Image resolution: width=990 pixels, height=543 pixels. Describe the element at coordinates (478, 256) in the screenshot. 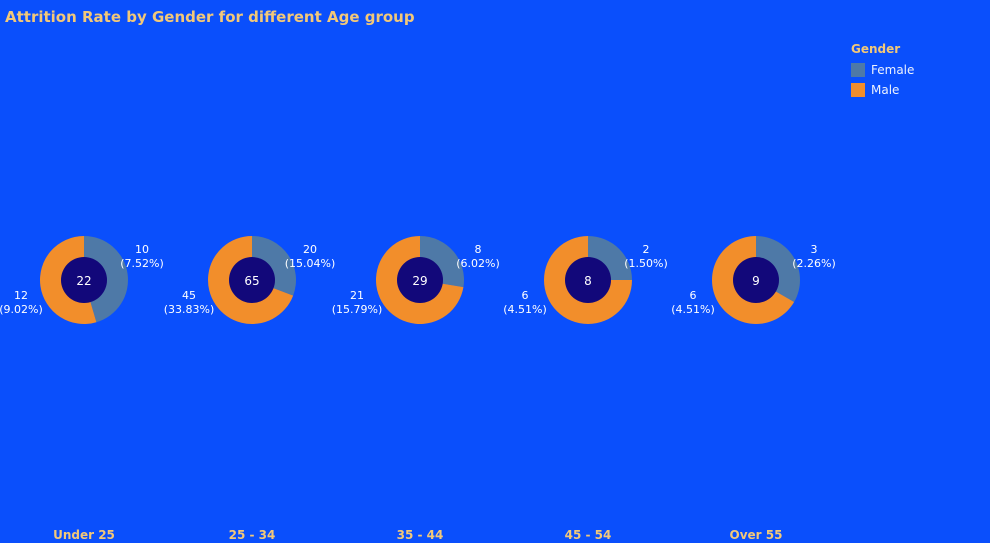

I see `data-label-female: 8 (6.02%)` at that location.